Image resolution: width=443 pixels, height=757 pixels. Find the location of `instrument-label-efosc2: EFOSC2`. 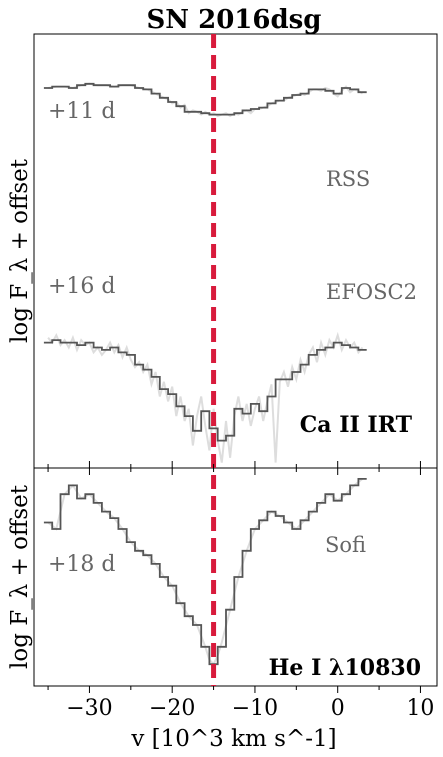

instrument-label-efosc2: EFOSC2 is located at coordinates (371, 292).